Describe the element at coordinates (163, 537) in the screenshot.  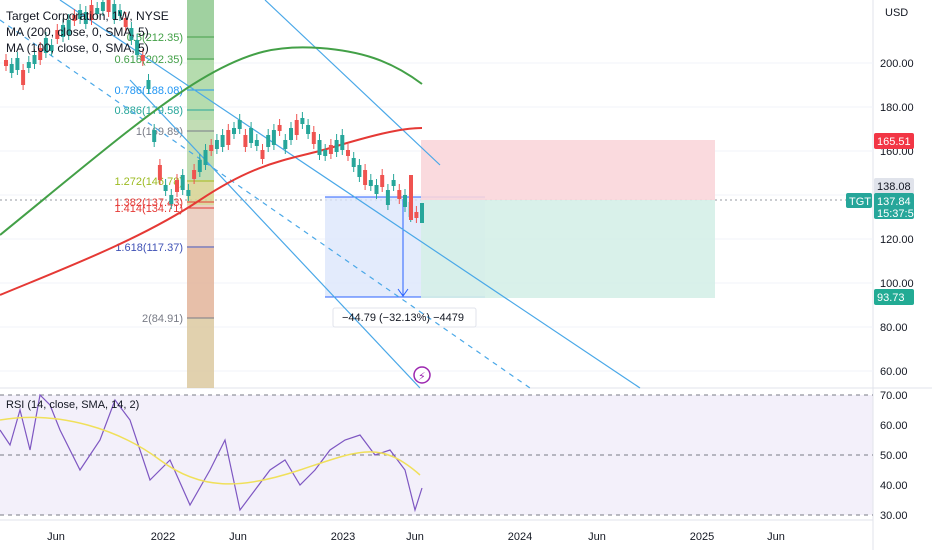
I see `time-tick-label: 2022` at that location.